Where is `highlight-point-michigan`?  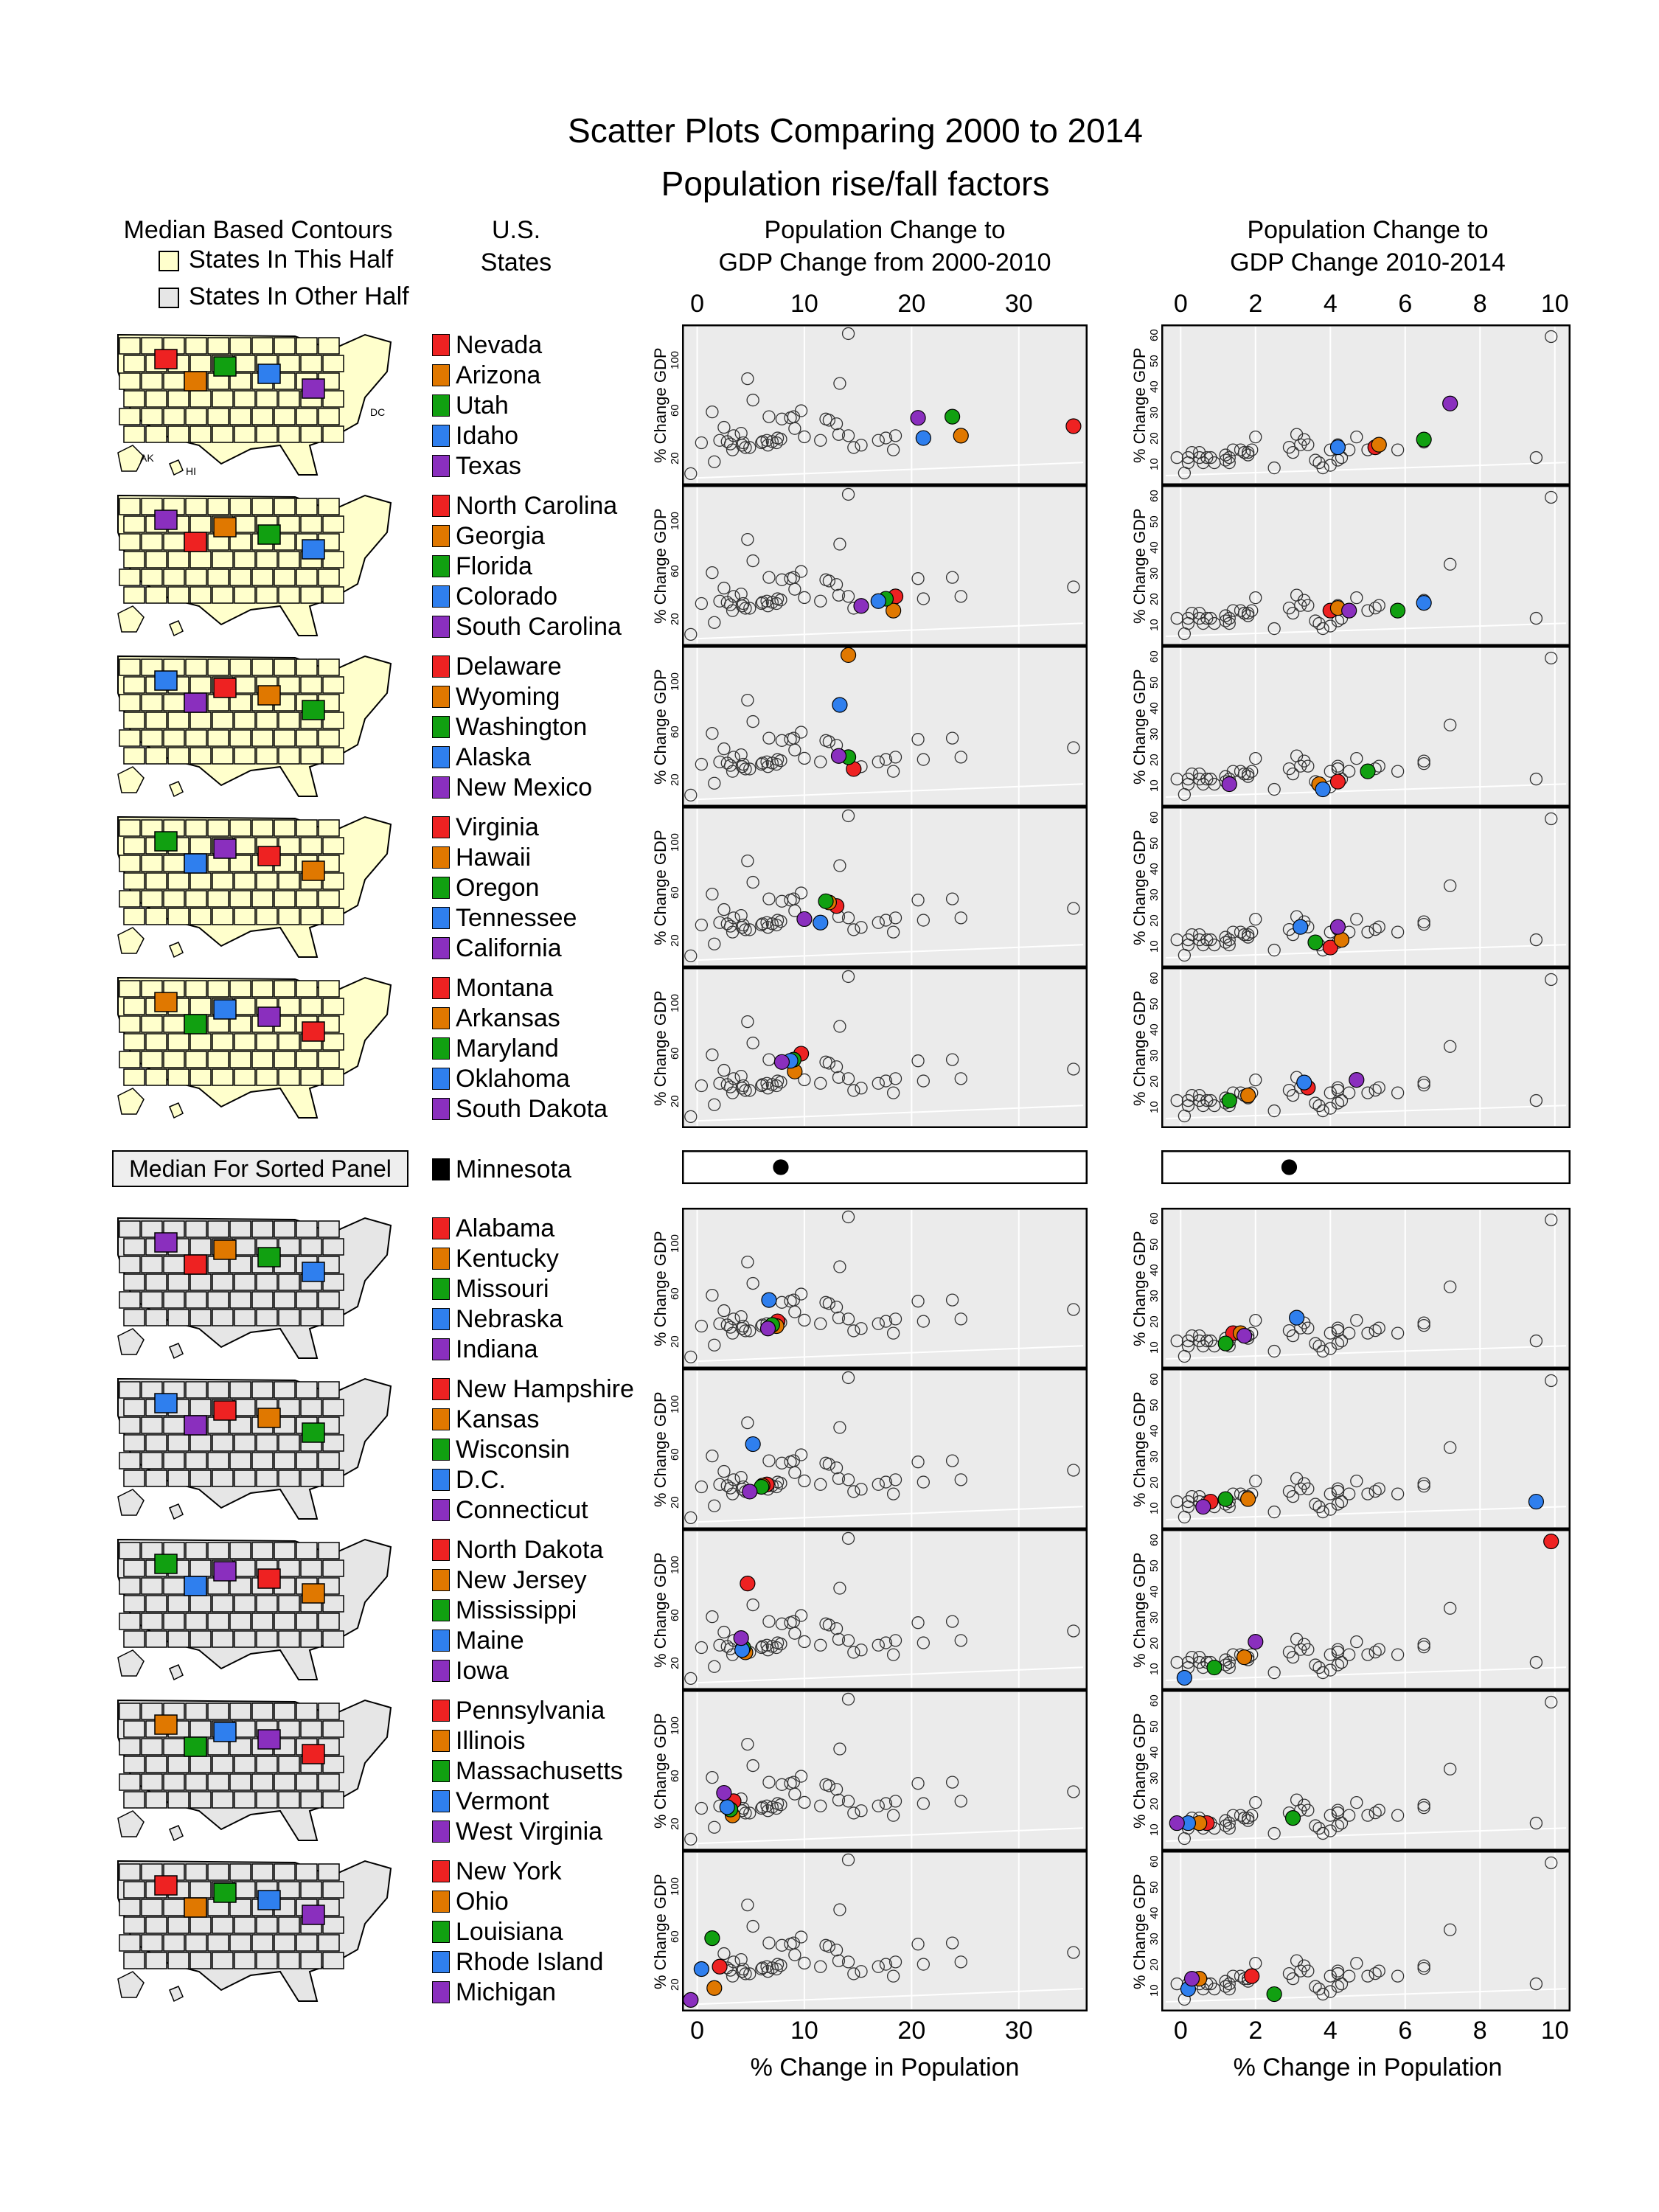
highlight-point-michigan is located at coordinates (1191, 1978).